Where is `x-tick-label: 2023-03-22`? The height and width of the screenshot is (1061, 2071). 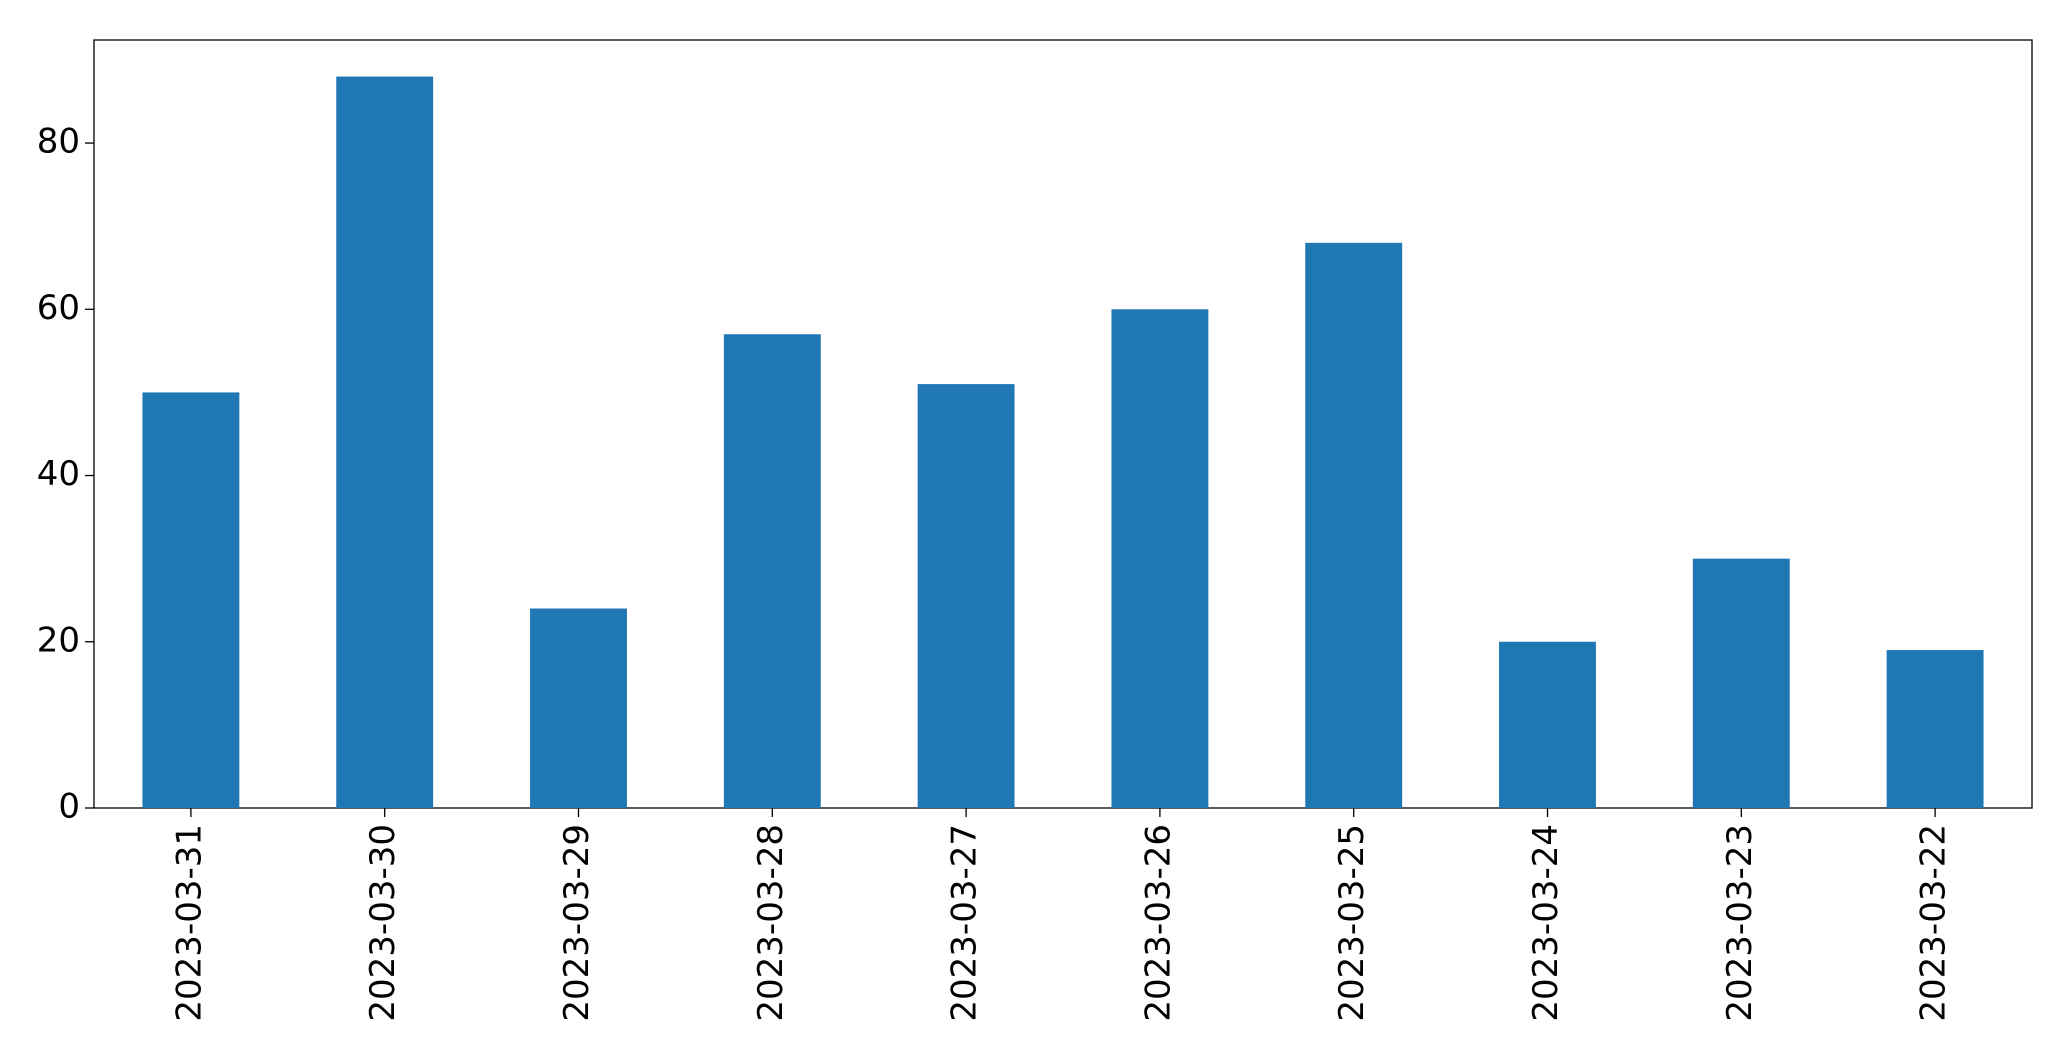
x-tick-label: 2023-03-22 is located at coordinates (1934, 923).